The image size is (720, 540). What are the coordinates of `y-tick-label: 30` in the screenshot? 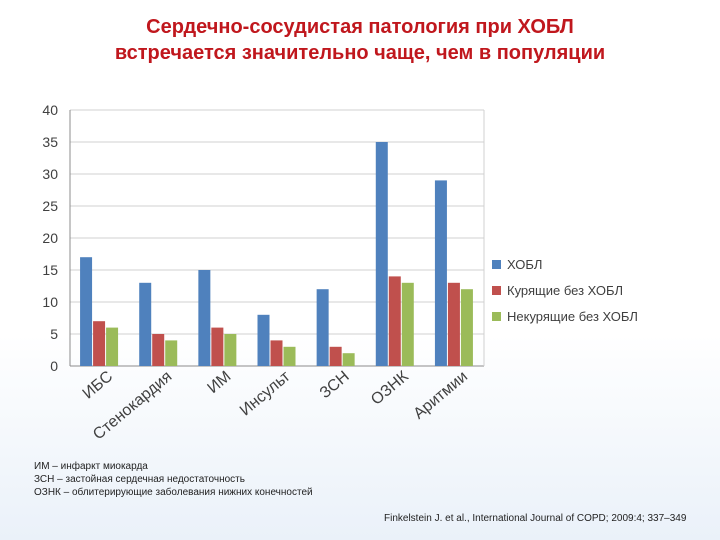 It's located at (50, 174).